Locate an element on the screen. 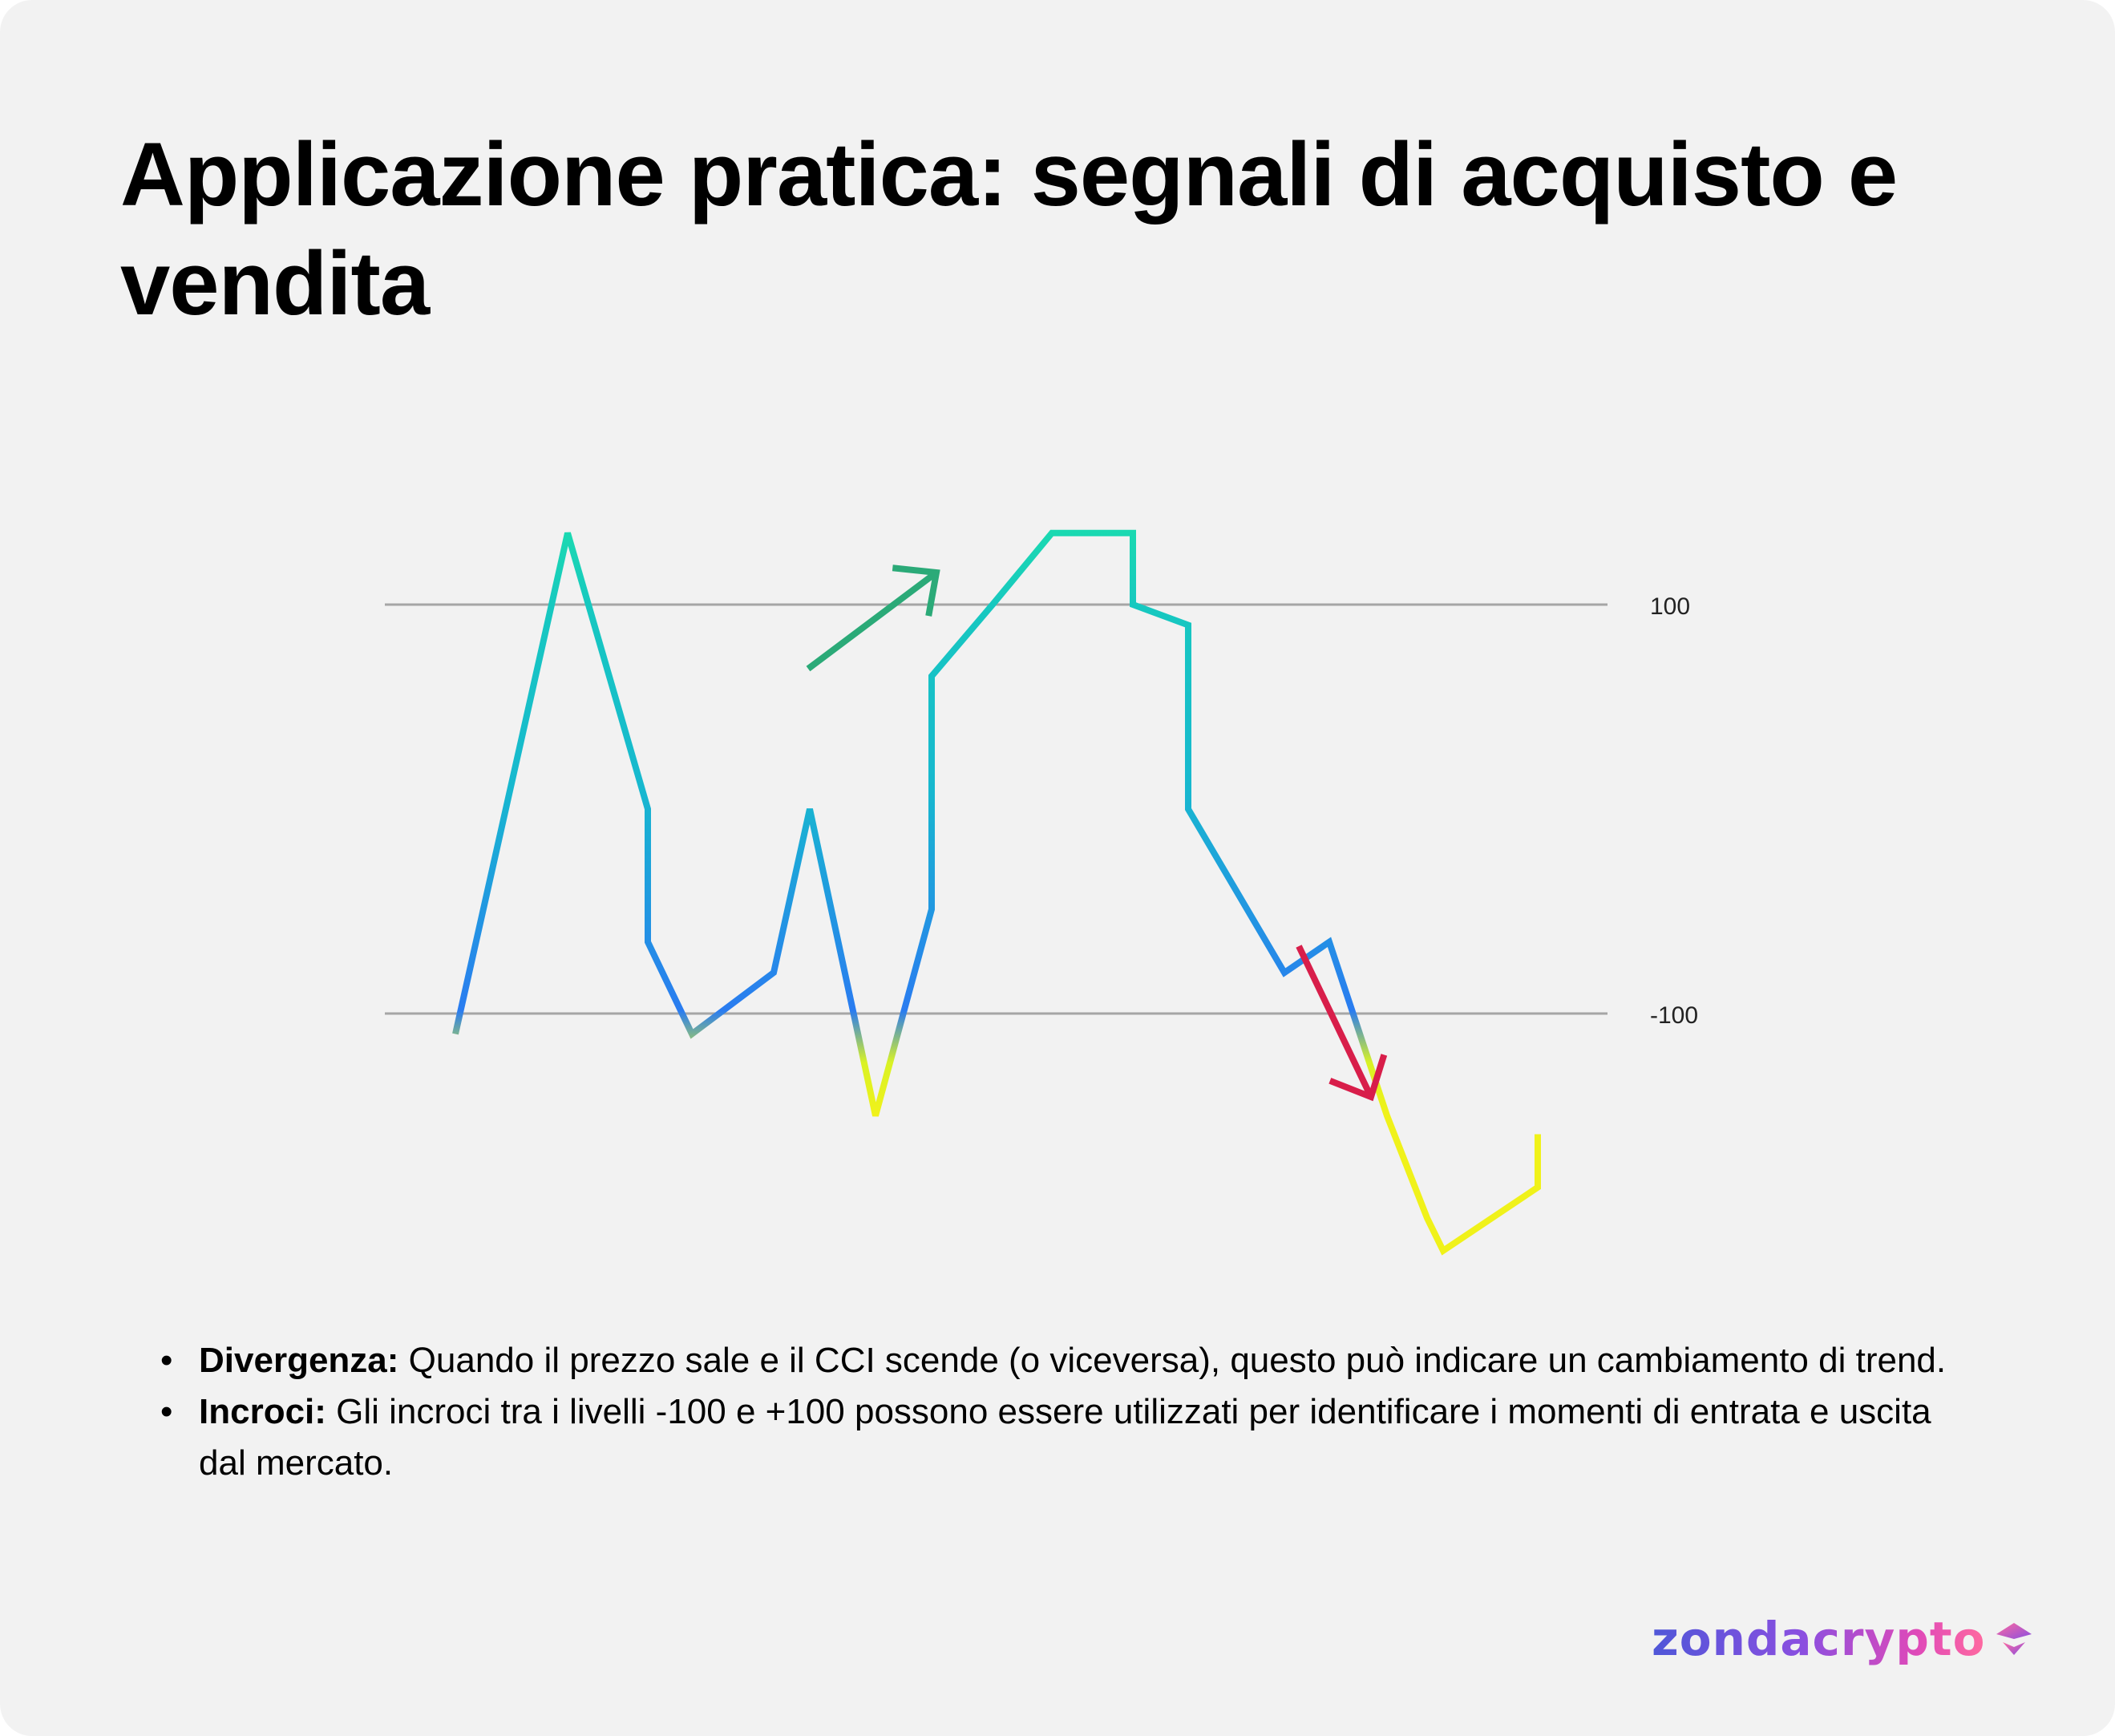  zonda-logo-icon is located at coordinates (2014, 1639).